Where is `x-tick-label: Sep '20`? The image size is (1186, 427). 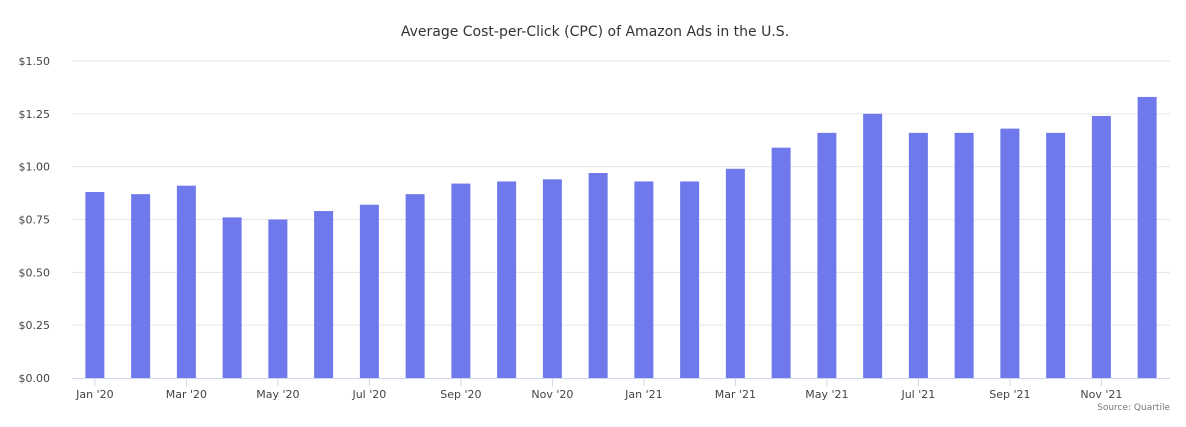 x-tick-label: Sep '20 is located at coordinates (460, 394).